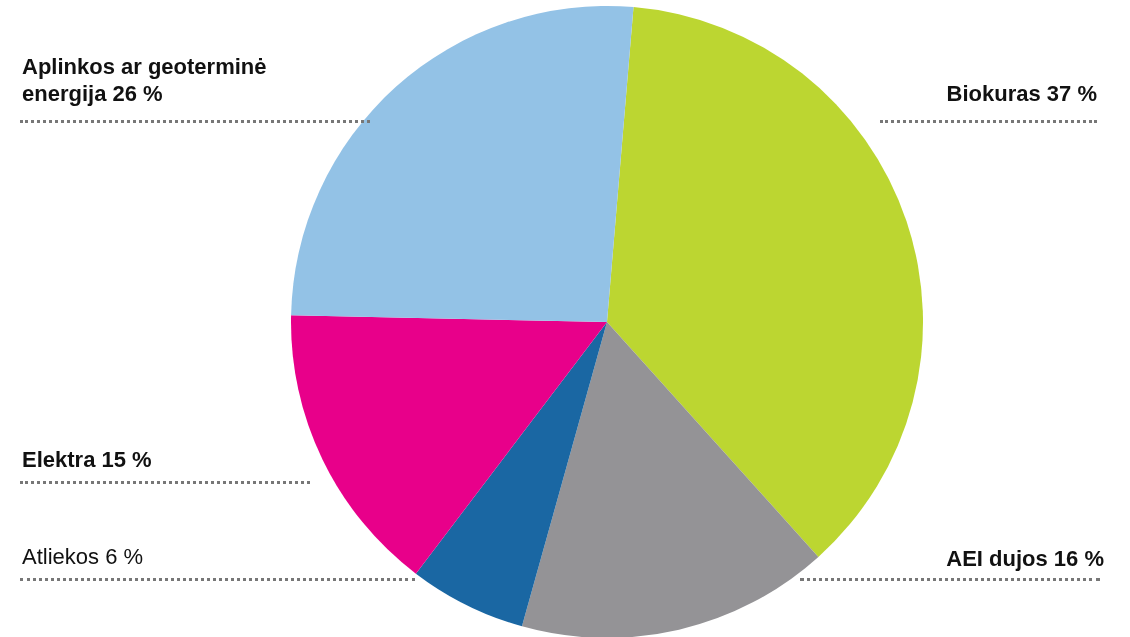  What do you see at coordinates (1021, 93) in the screenshot?
I see `slice-label: Biokuras 37 %` at bounding box center [1021, 93].